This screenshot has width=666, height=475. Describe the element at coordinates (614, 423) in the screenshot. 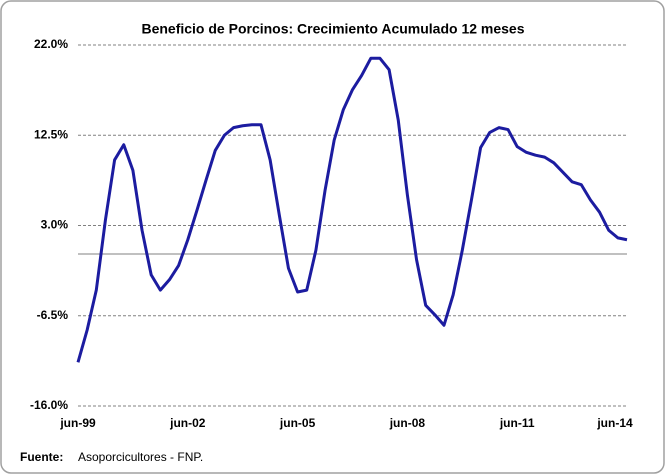

I see `x-tick-label: jun-14` at that location.